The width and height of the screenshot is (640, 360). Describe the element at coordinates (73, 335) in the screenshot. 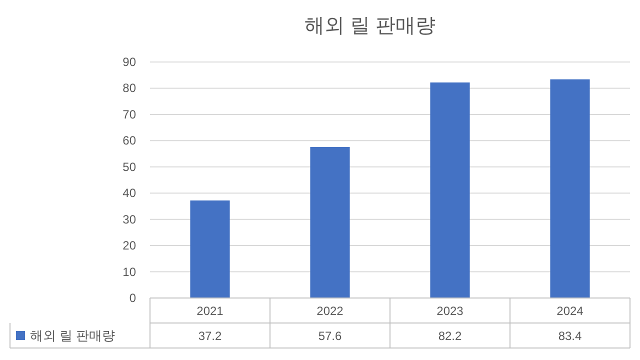

I see `legend-label: 해외 릴 판매량` at that location.